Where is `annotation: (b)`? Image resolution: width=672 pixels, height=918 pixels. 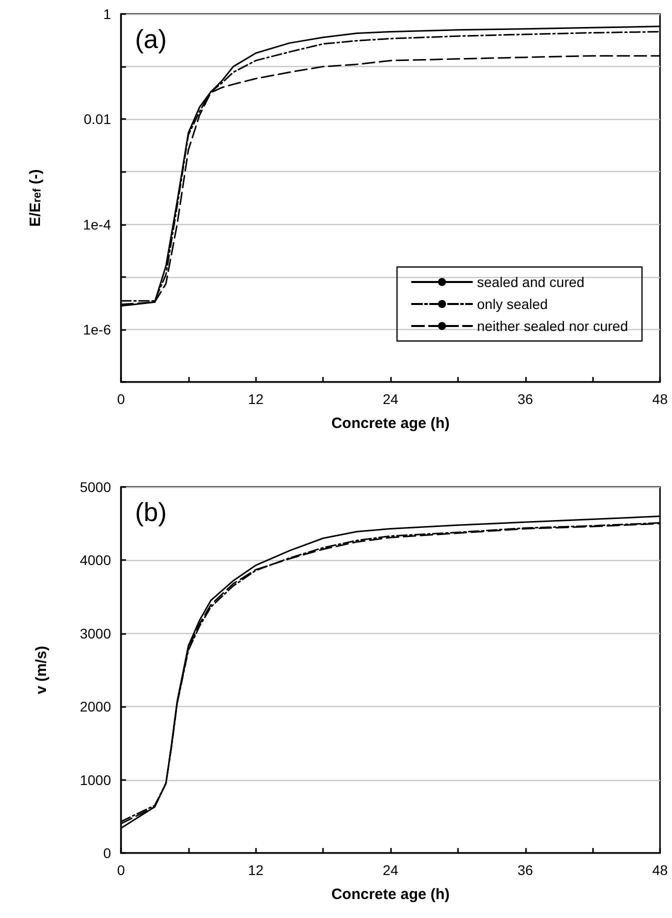
annotation: (b) is located at coordinates (151, 512).